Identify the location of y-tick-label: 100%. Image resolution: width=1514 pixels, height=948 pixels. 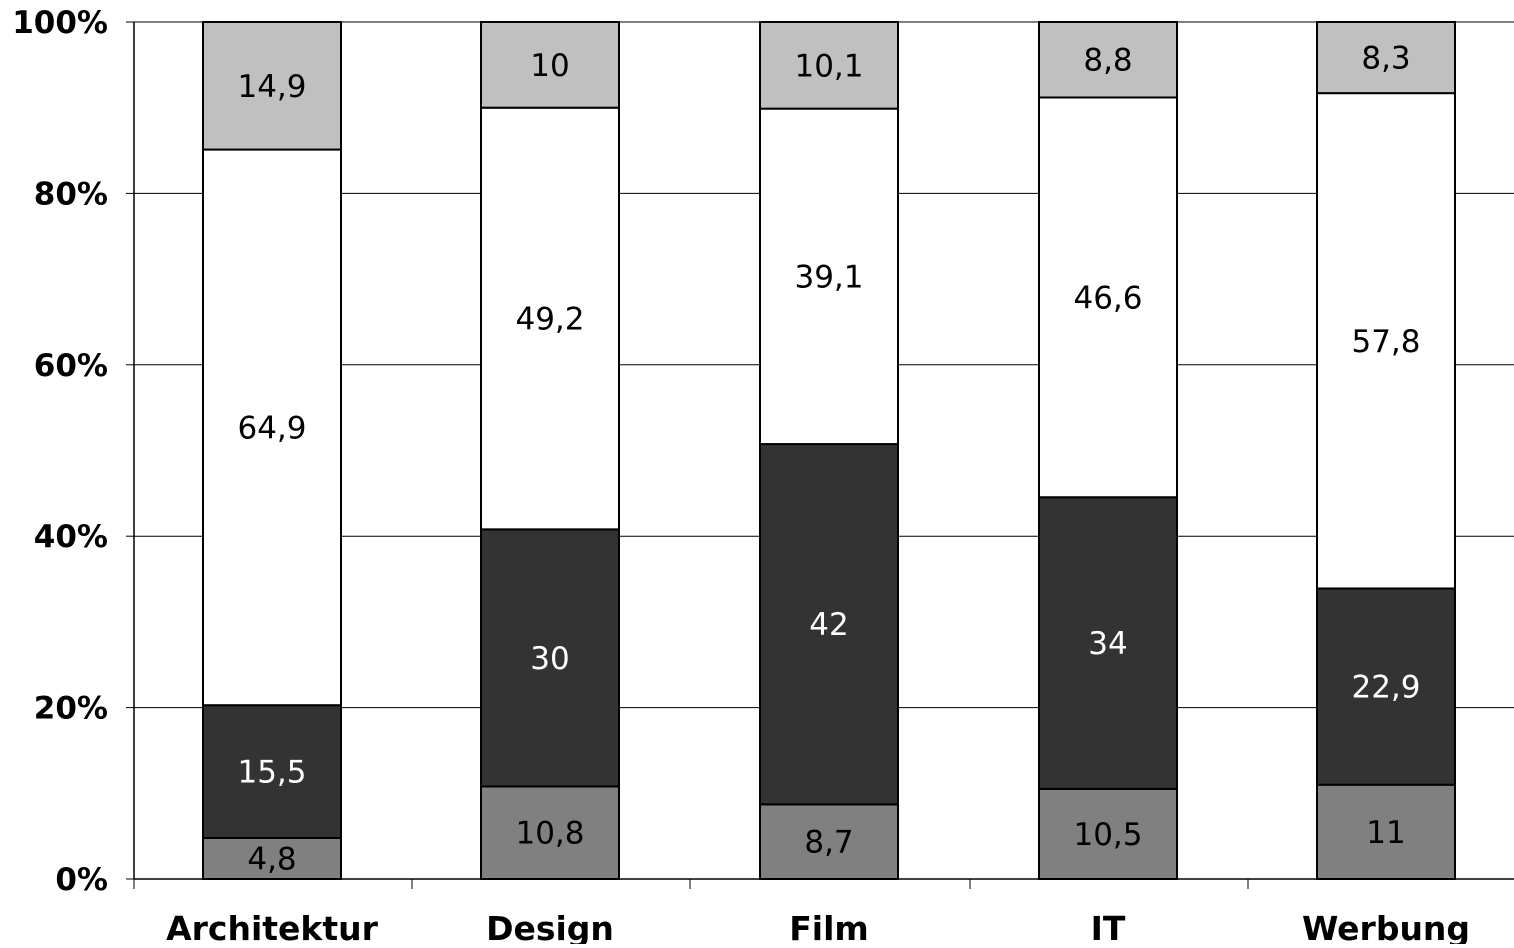
(60, 23).